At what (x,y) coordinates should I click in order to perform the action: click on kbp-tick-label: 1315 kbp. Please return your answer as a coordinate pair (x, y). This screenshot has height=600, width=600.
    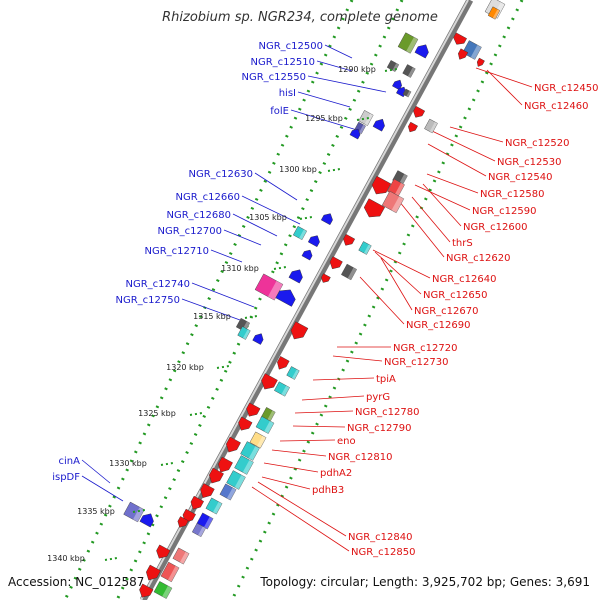
    Looking at the image, I should click on (212, 316).